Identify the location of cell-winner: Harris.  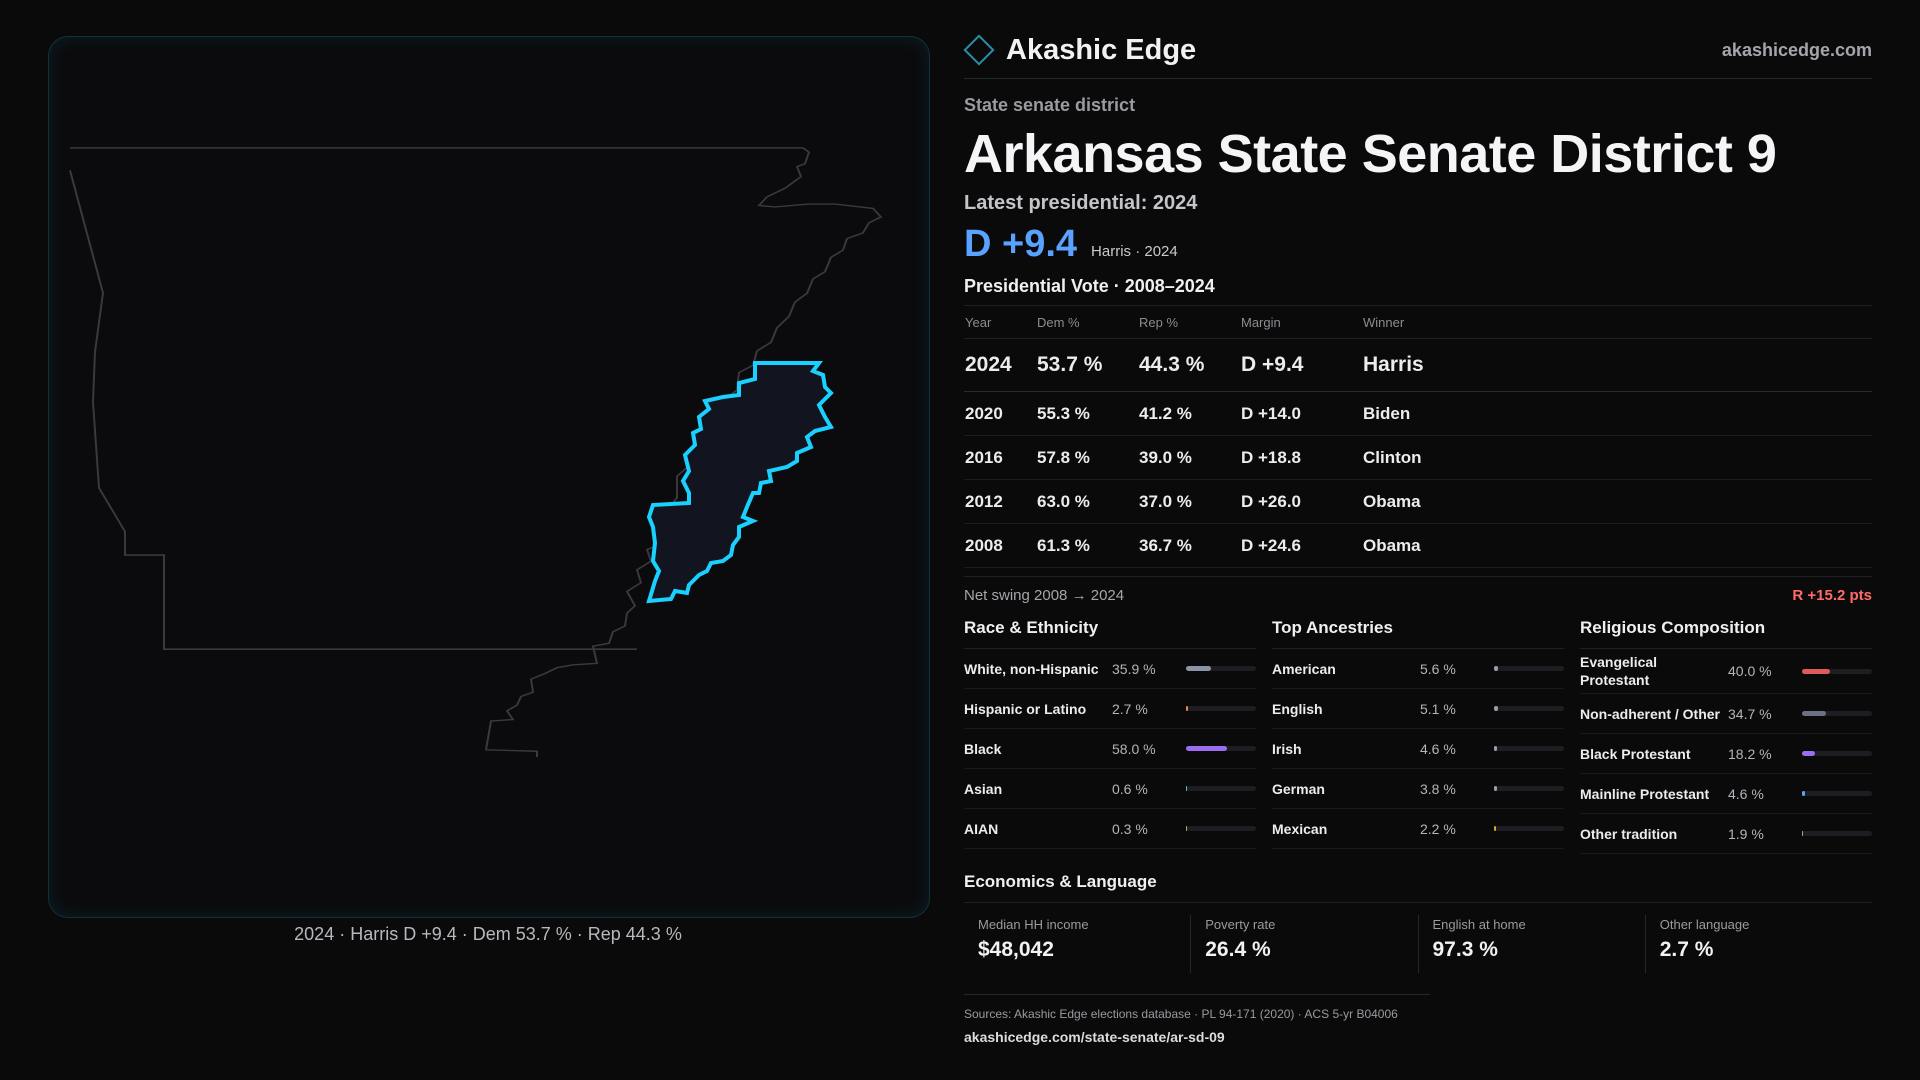
(1617, 365).